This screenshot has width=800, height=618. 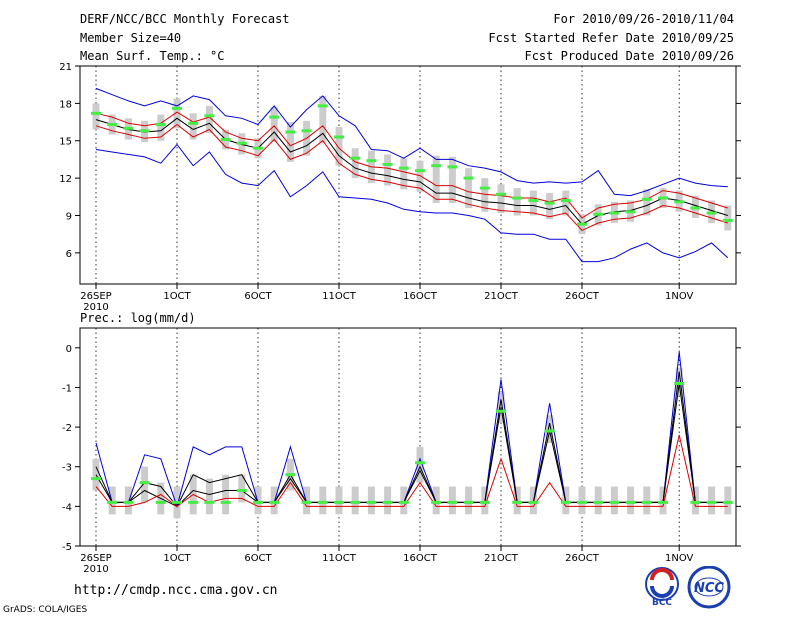 I want to click on precip-series-low, so click(x=411, y=471).